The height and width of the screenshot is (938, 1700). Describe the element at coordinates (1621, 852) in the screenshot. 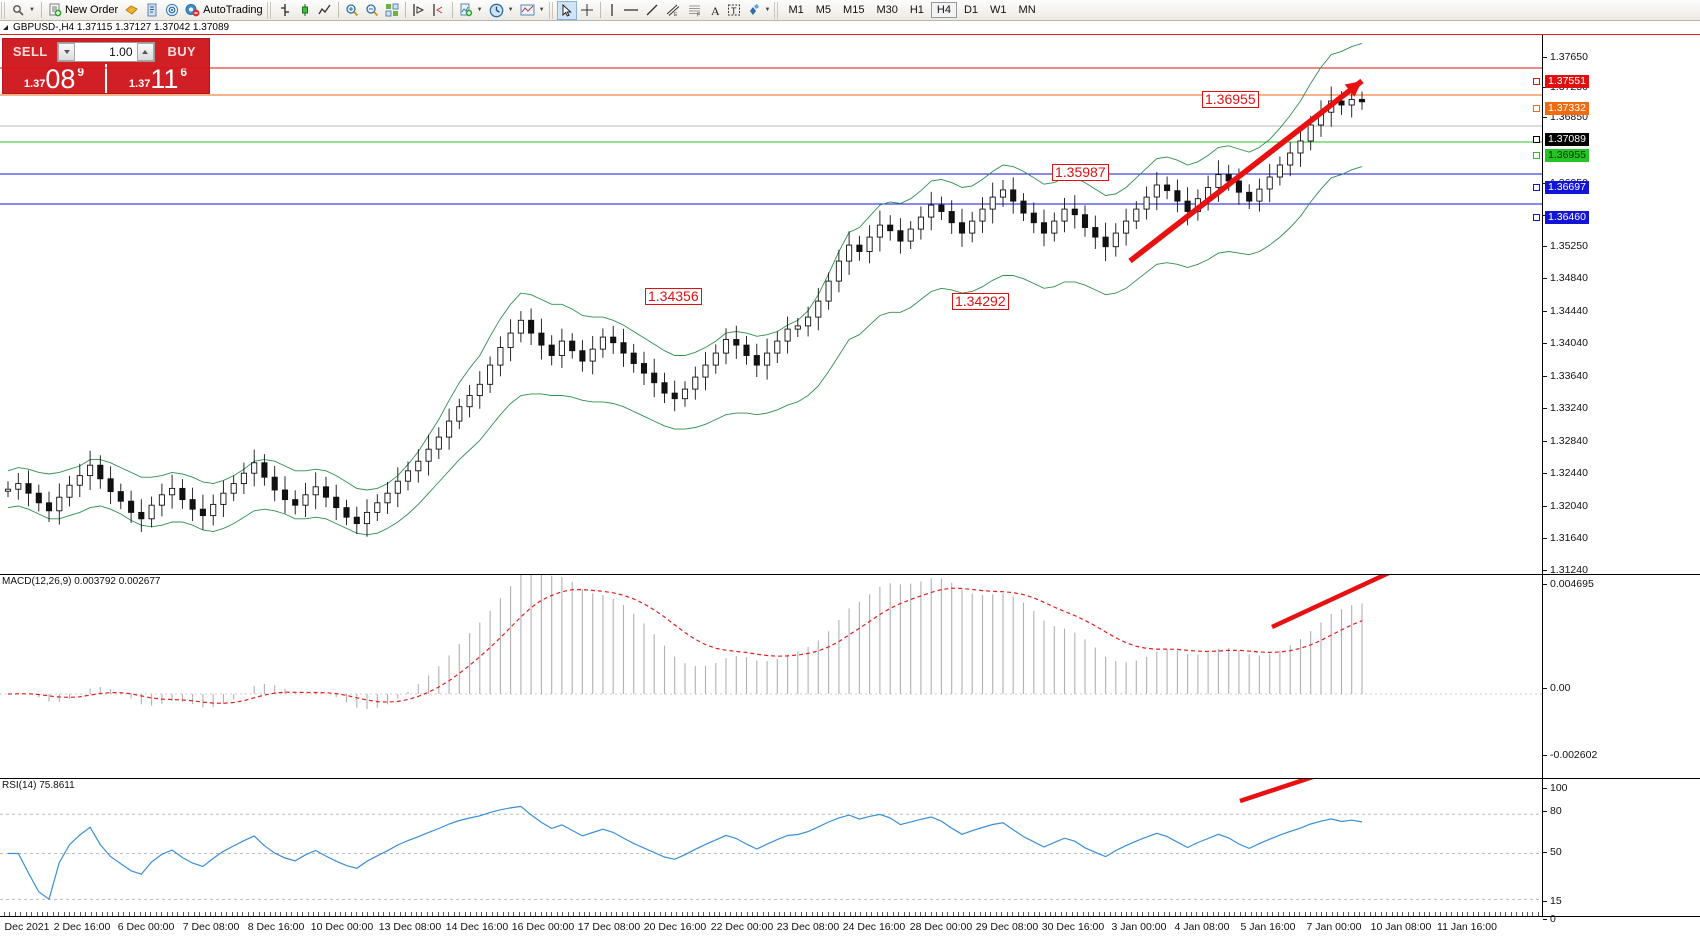

I see `rsi-scale: 100 80 50 15 0` at that location.